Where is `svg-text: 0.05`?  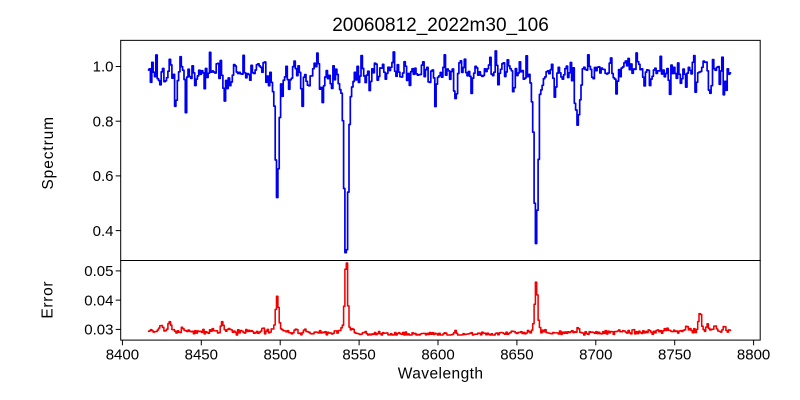 svg-text: 0.05 is located at coordinates (98, 271).